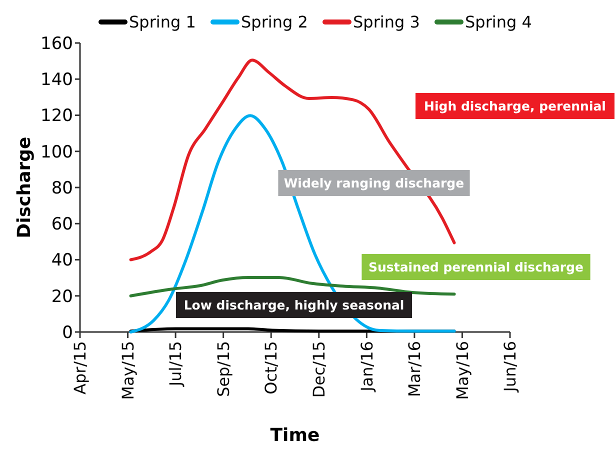  I want to click on x-tick-label: Sep/15, so click(223, 369).